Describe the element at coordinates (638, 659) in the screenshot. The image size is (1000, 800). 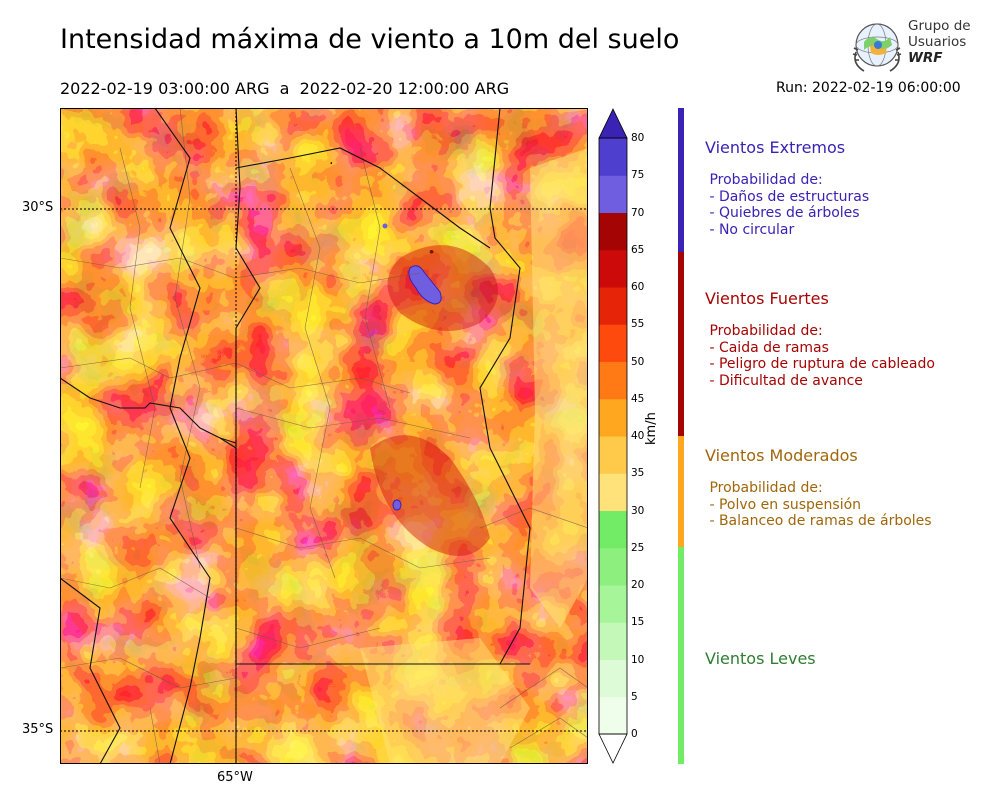
I see `colorbar-tick-label: 10` at that location.